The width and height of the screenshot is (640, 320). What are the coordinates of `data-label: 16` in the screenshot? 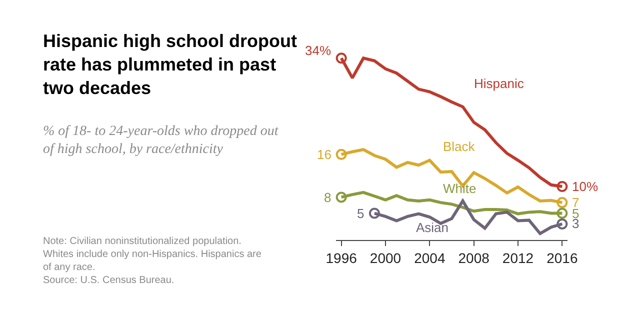 It's located at (324, 154).